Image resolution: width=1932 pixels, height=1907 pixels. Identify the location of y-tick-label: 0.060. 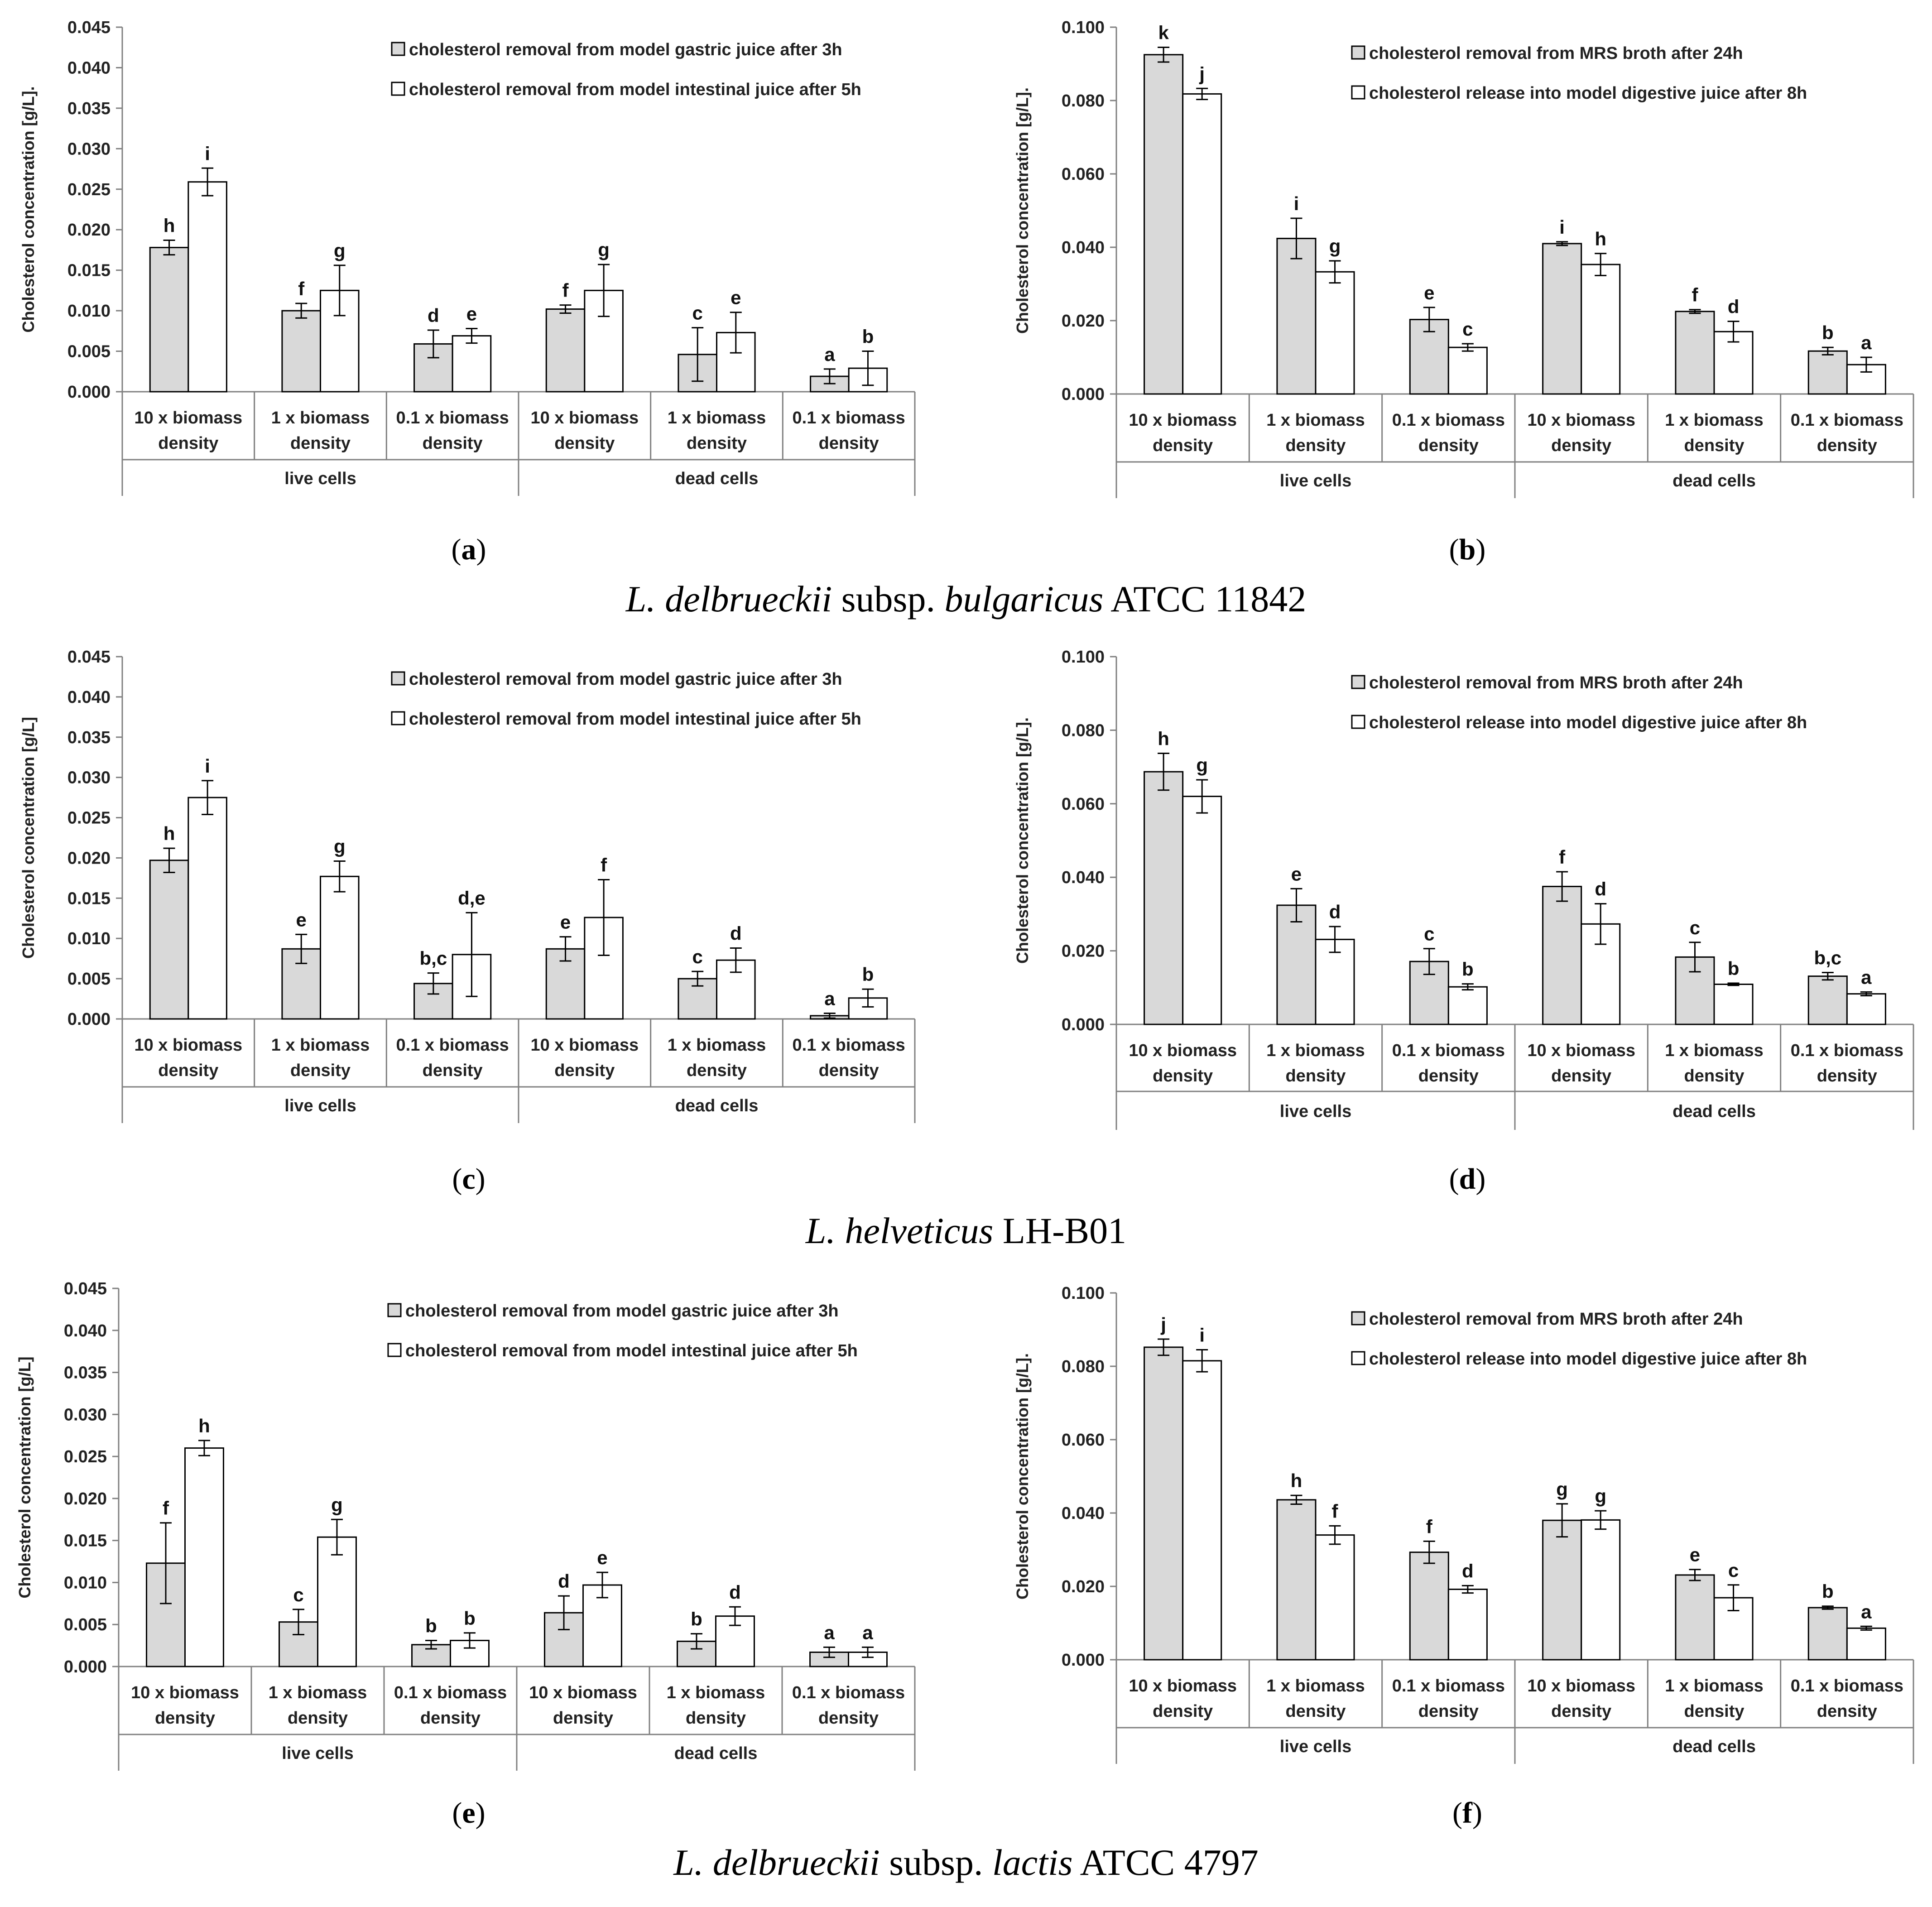
(1083, 174).